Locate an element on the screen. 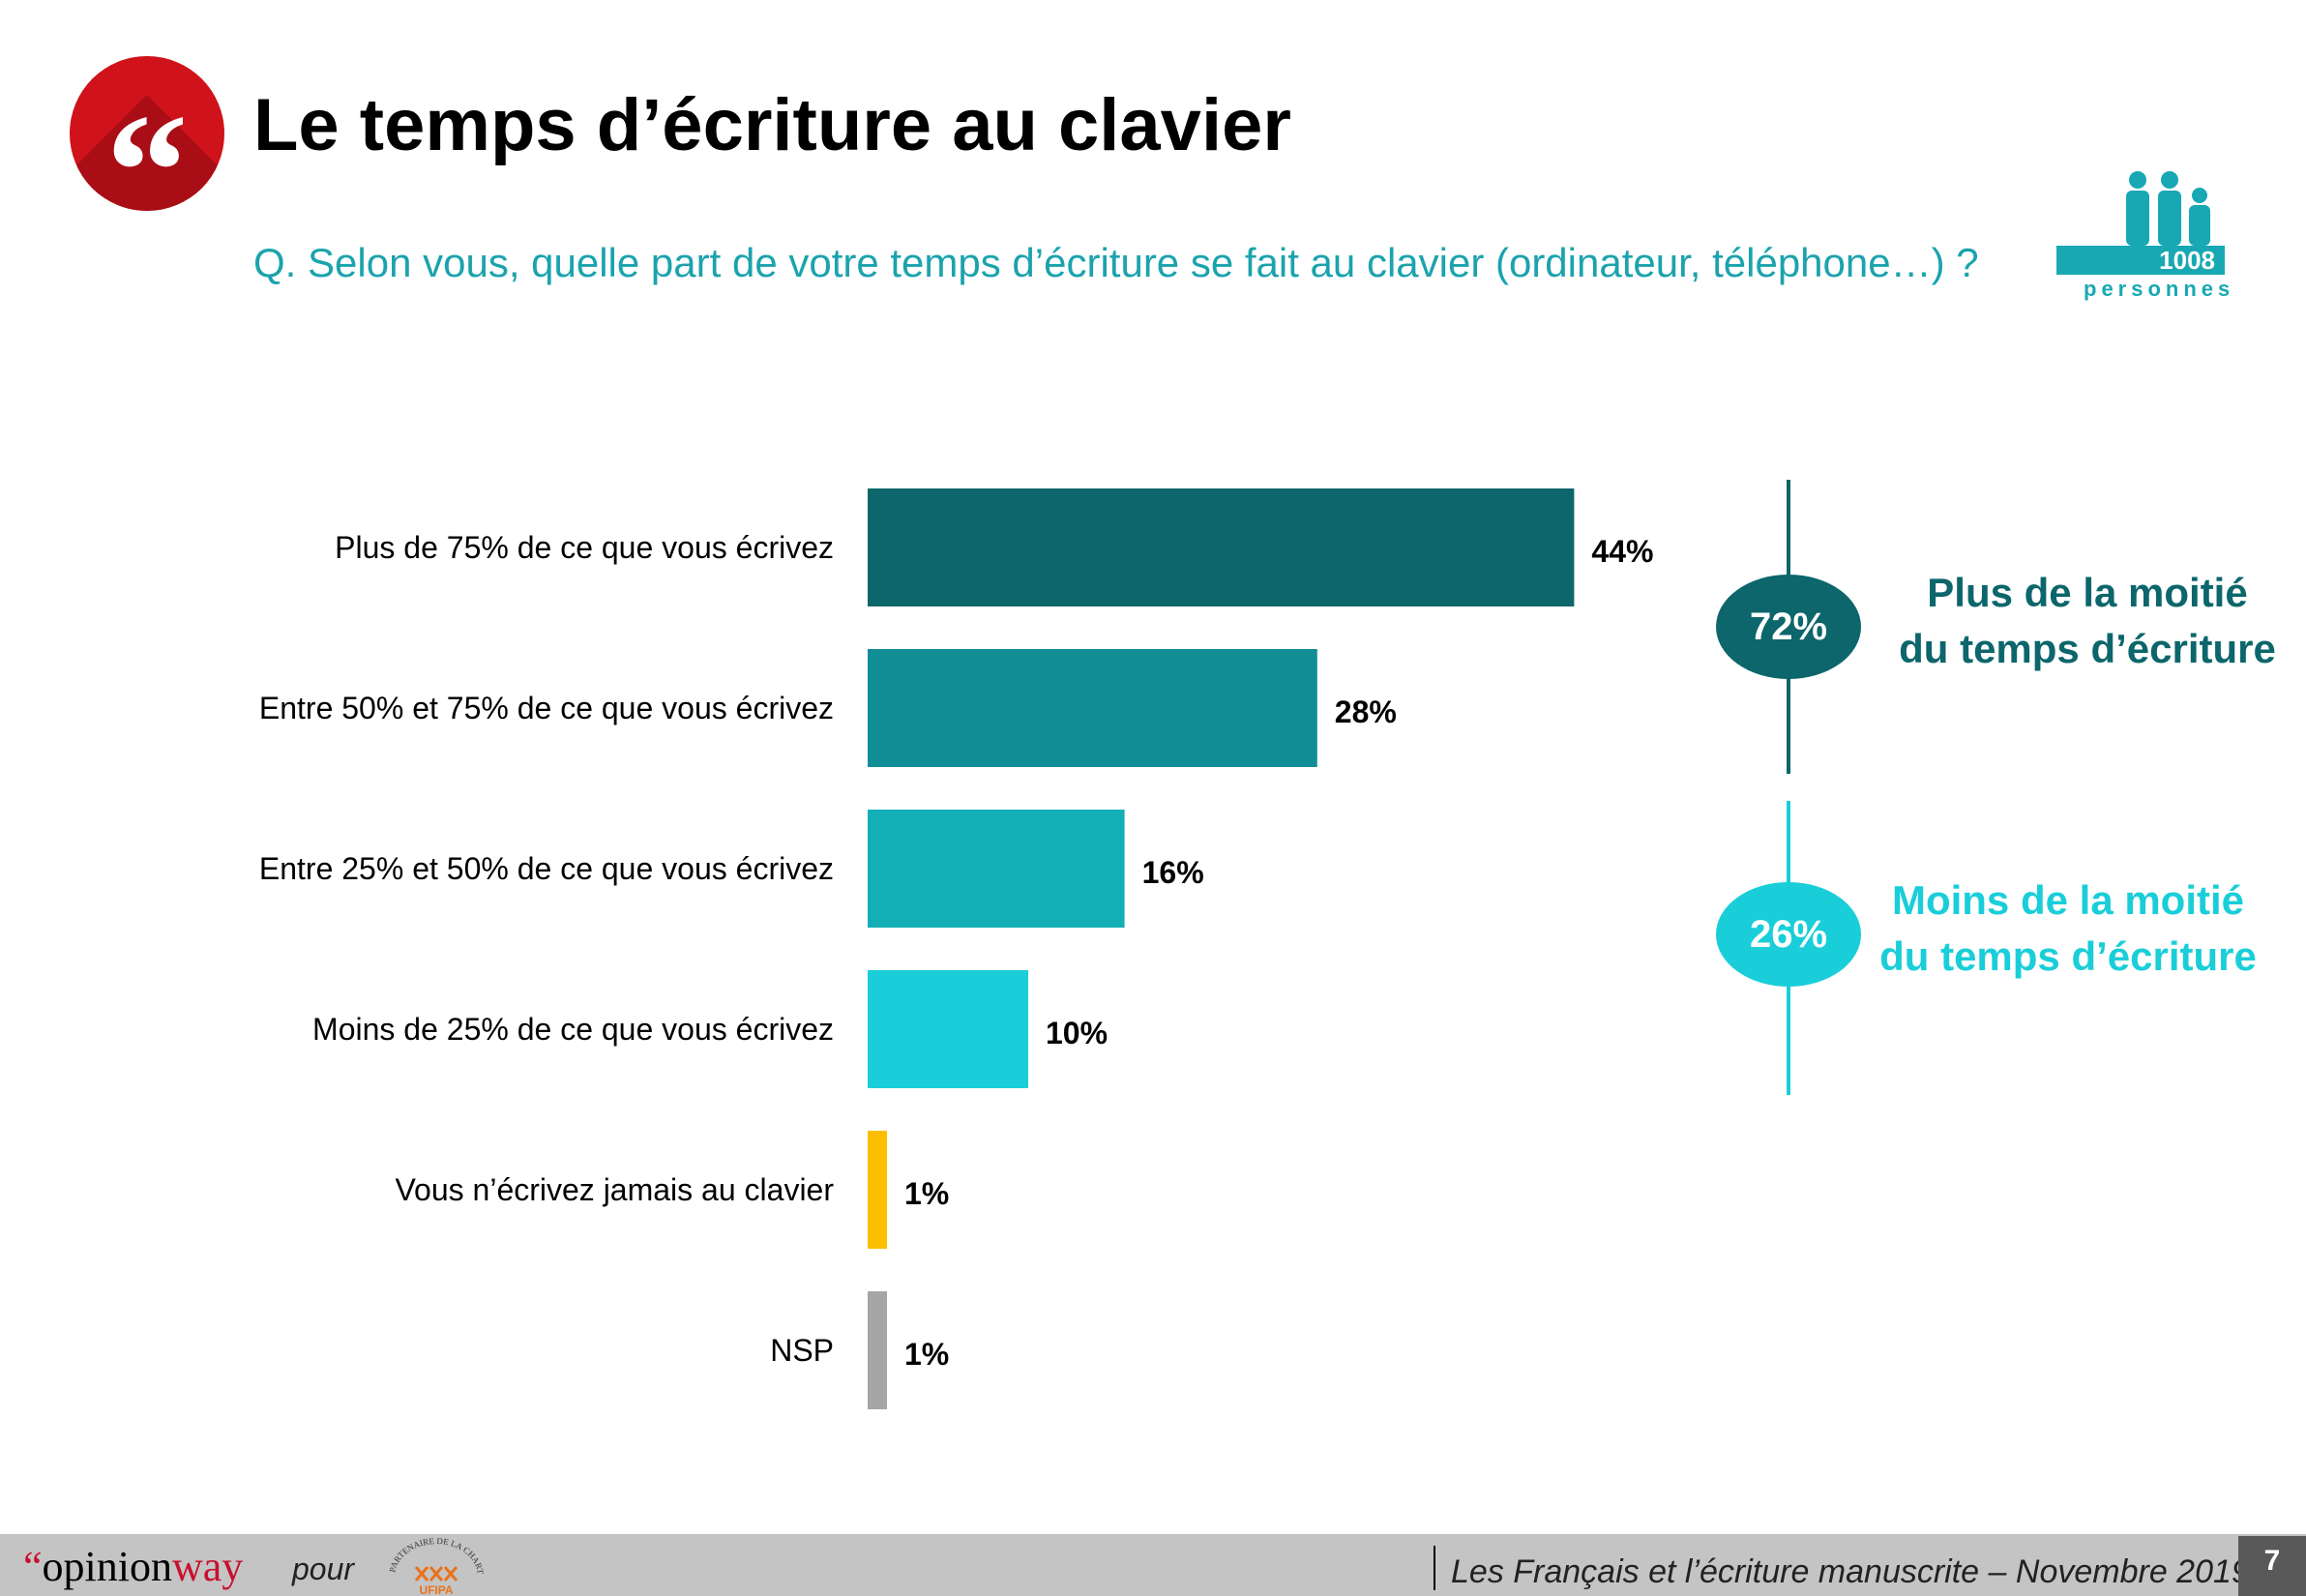  opinionway-logo: “opinionway is located at coordinates (133, 1566).